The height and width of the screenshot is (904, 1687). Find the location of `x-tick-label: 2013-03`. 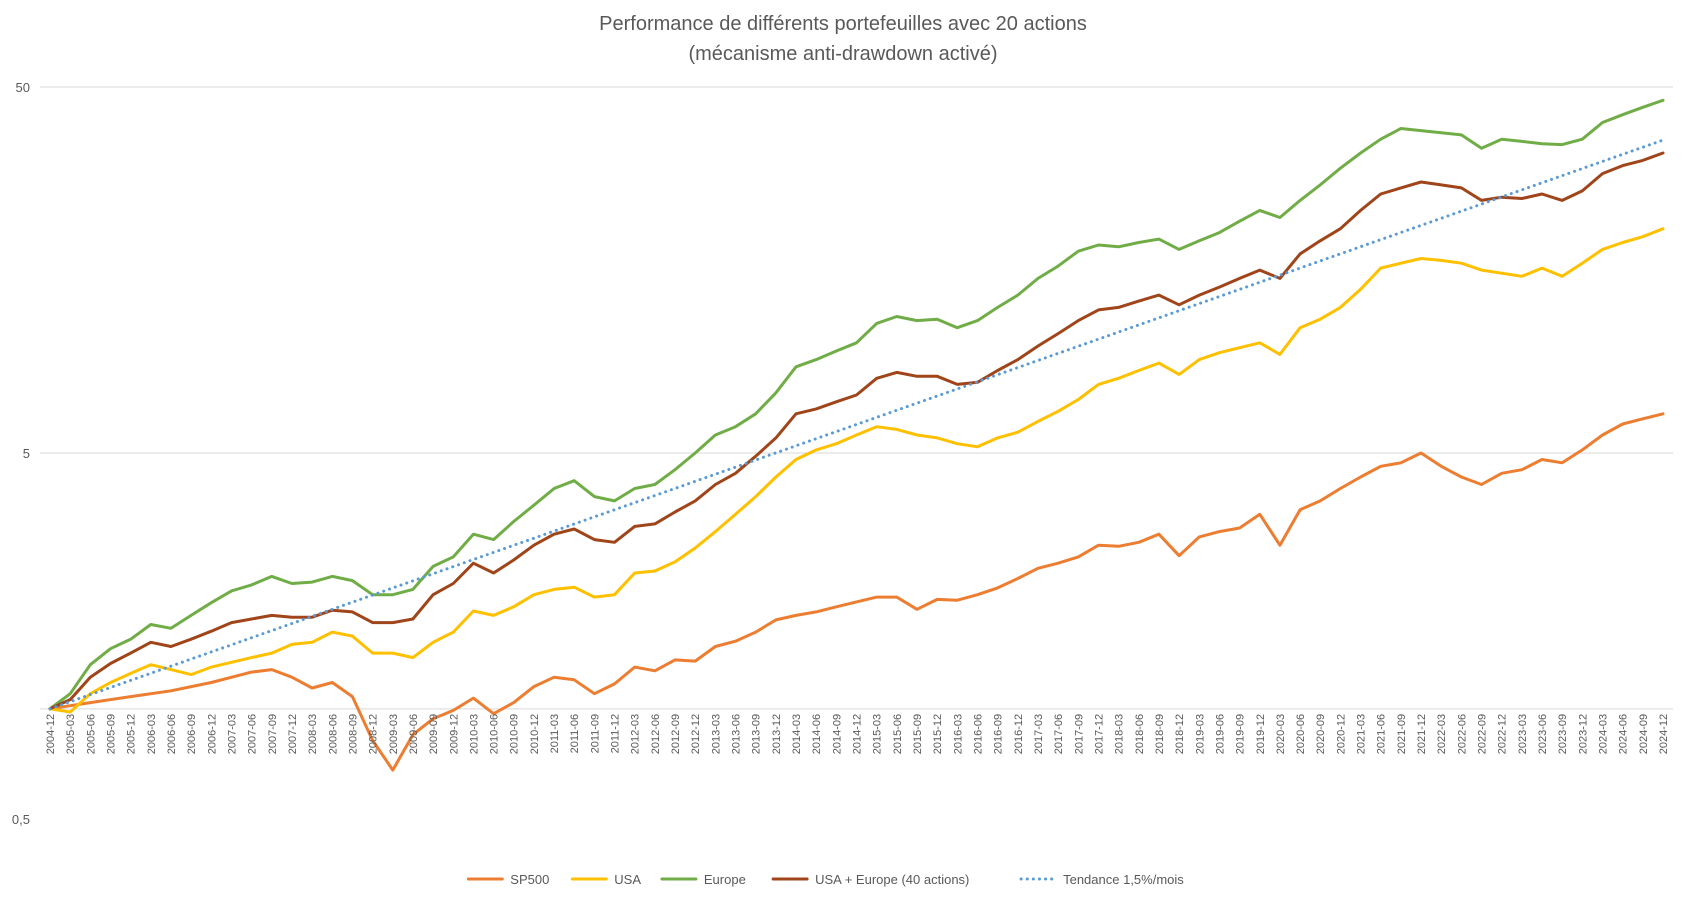

x-tick-label: 2013-03 is located at coordinates (716, 734).